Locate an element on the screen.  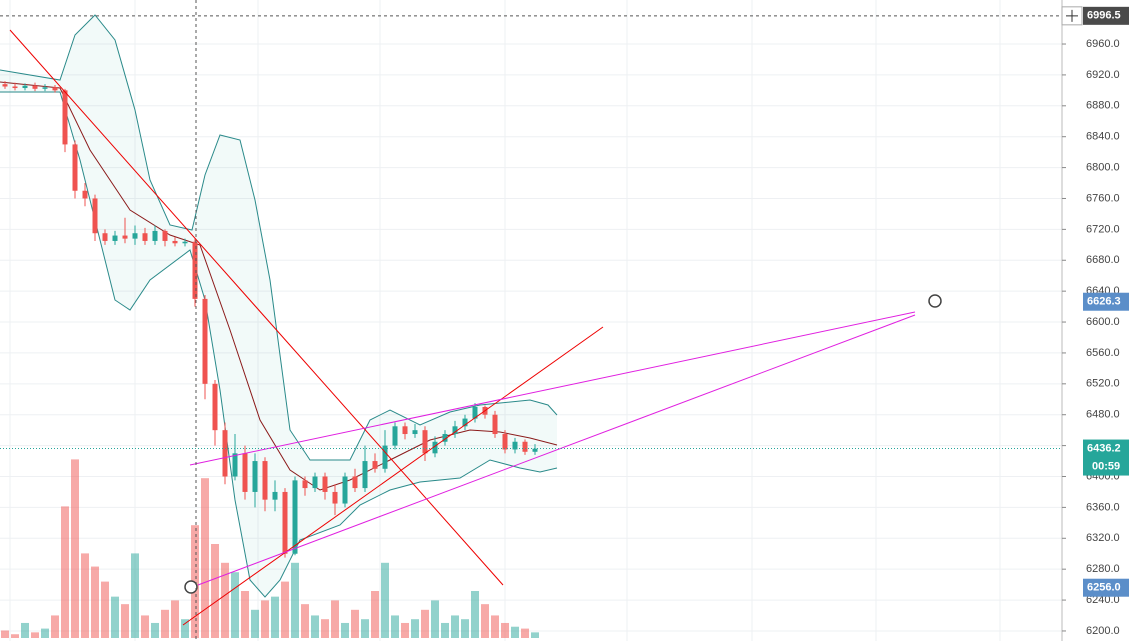
last-price-bg is located at coordinates (1106, 457).